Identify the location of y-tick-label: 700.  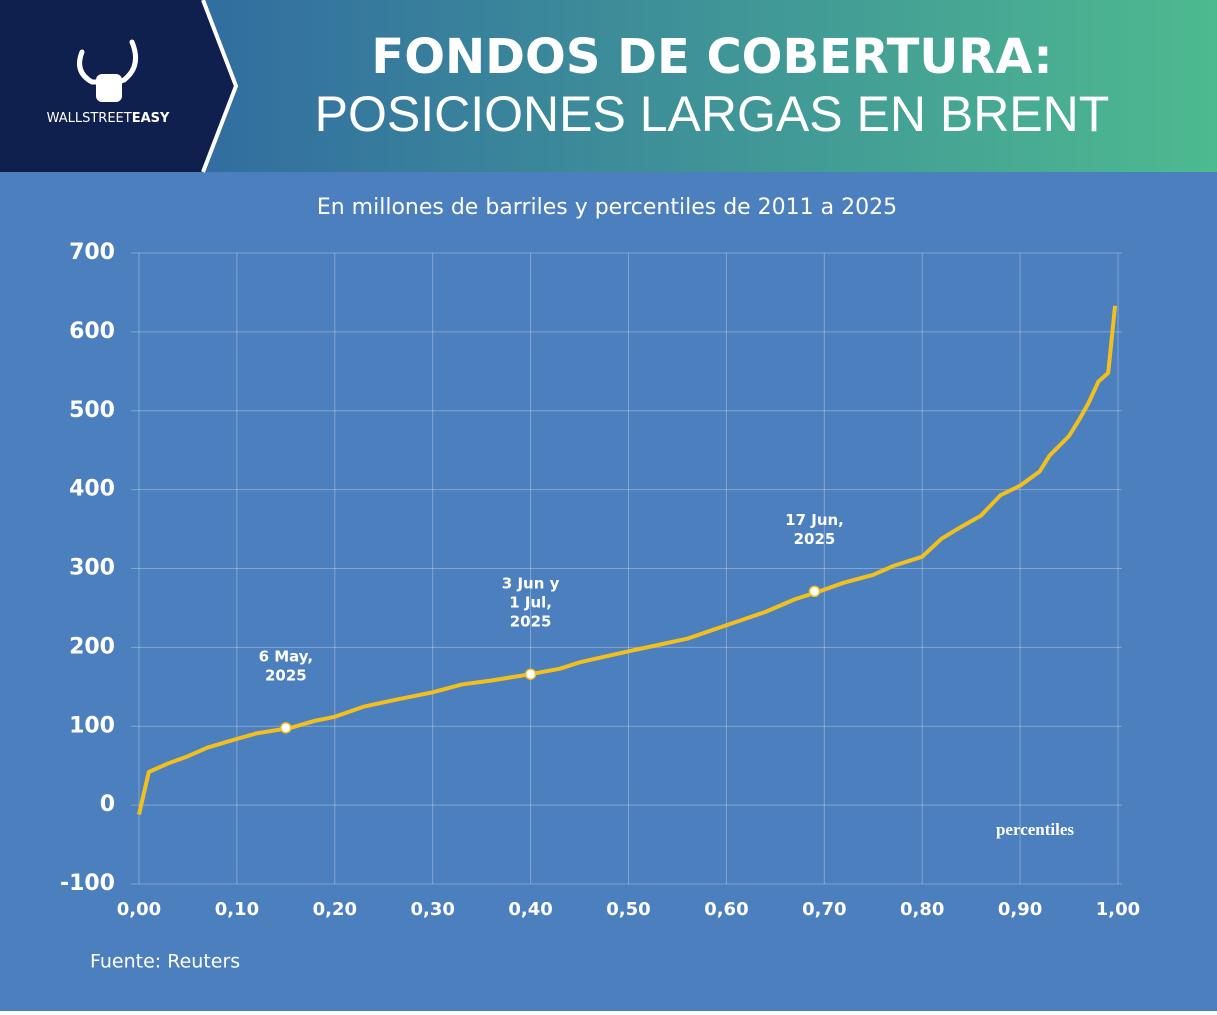
(92, 252).